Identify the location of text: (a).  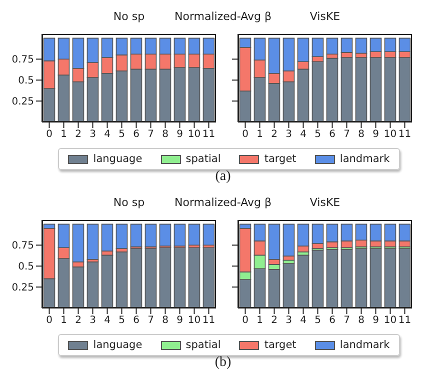
(223, 177).